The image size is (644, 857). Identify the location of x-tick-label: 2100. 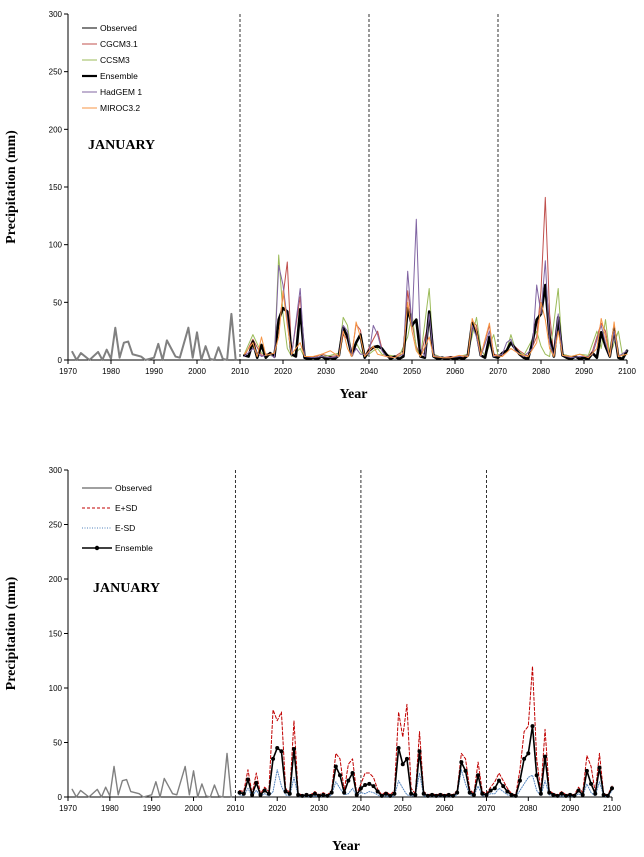
(627, 371).